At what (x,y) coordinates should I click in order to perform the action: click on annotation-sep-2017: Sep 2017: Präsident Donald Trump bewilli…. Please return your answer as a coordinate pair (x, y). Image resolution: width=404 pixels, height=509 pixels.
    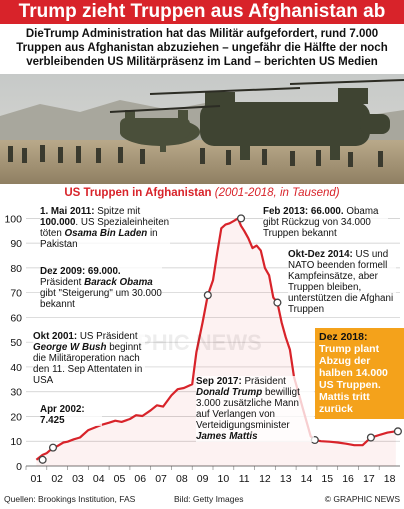
    Looking at the image, I should click on (255, 409).